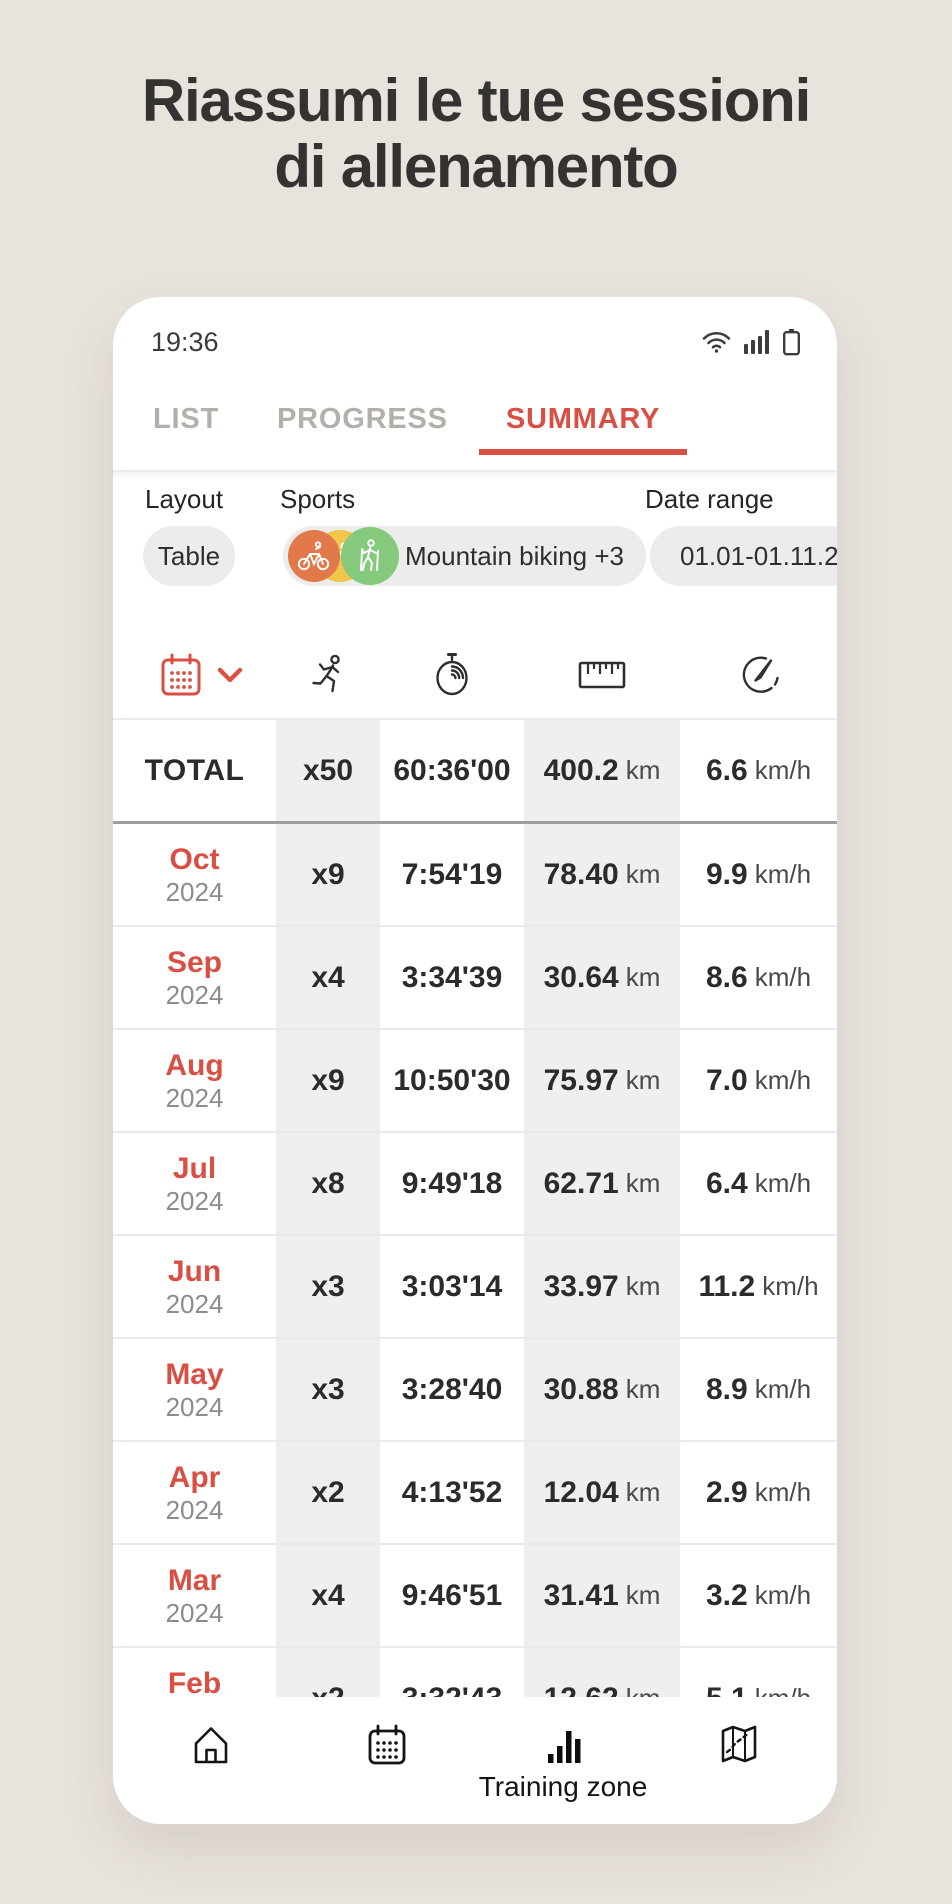 The width and height of the screenshot is (952, 1904). What do you see at coordinates (184, 499) in the screenshot?
I see `layout-label: Layout` at bounding box center [184, 499].